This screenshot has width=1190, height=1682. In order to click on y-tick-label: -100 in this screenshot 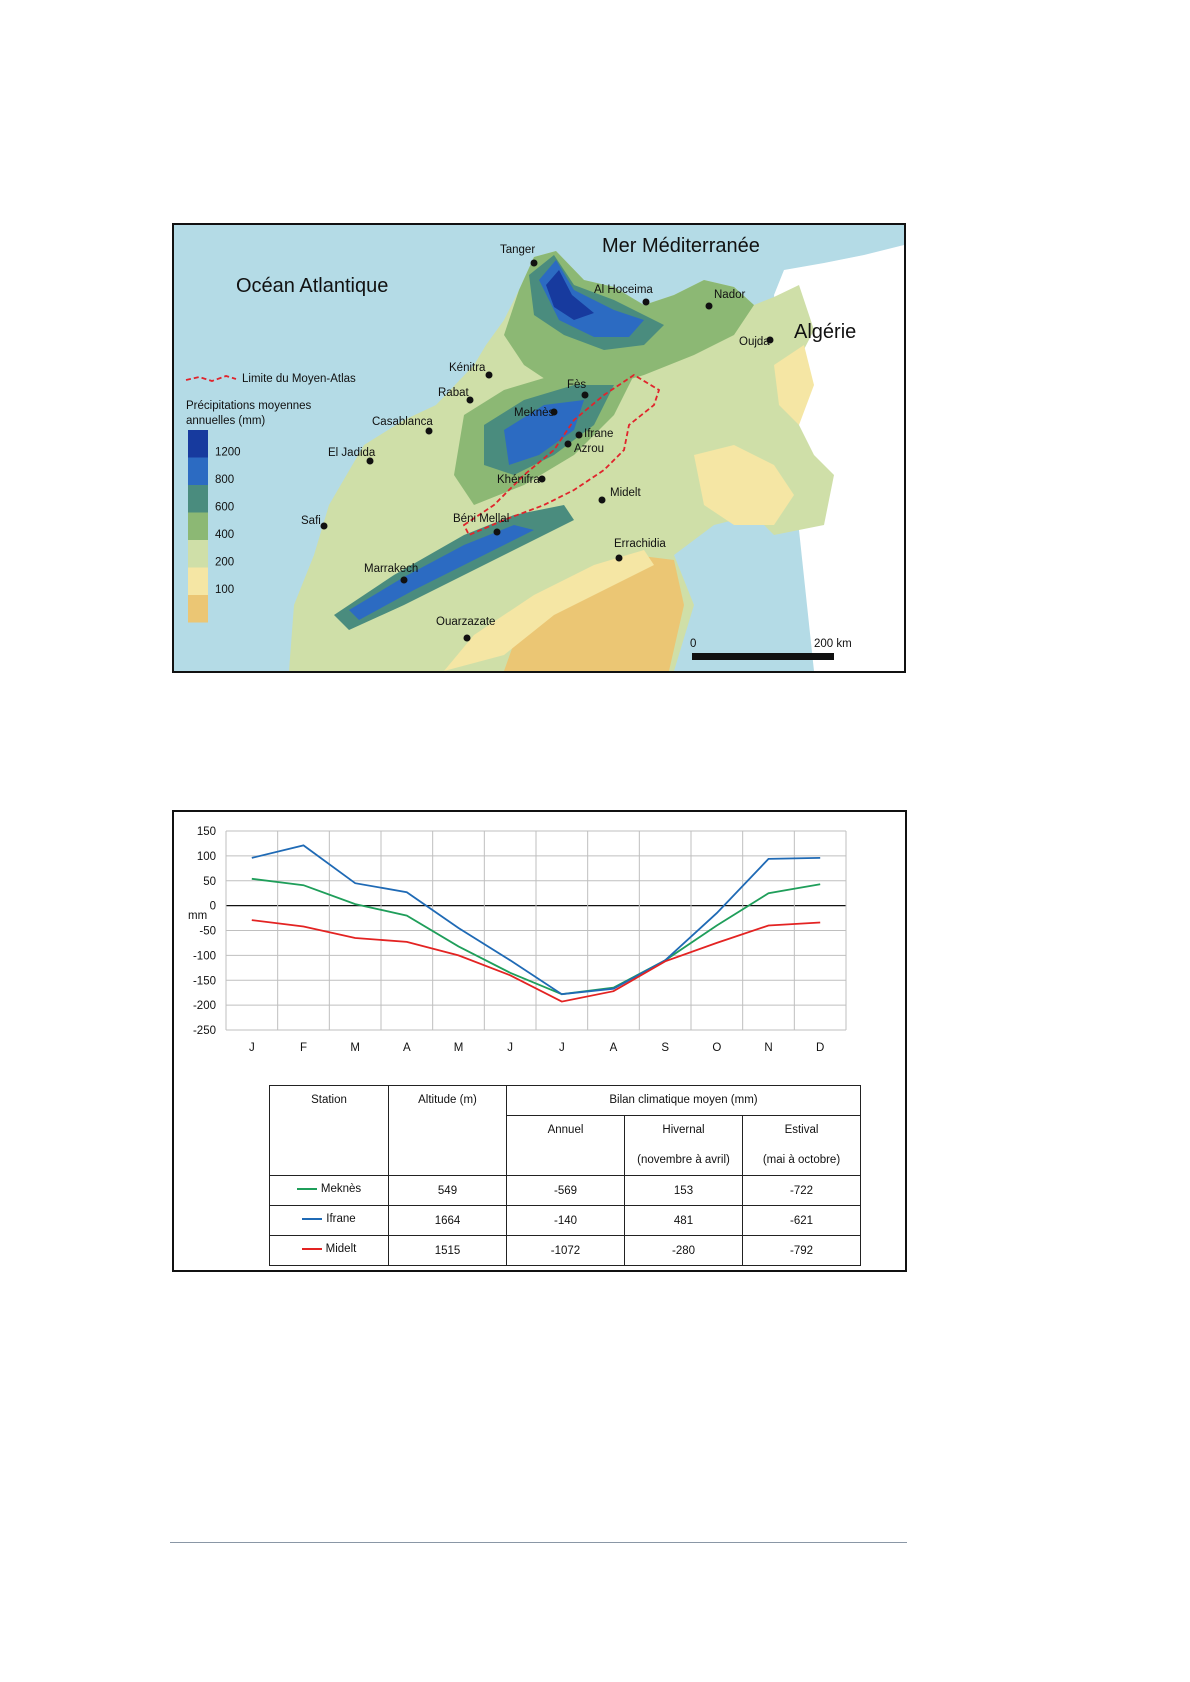, I will do `click(204, 956)`.